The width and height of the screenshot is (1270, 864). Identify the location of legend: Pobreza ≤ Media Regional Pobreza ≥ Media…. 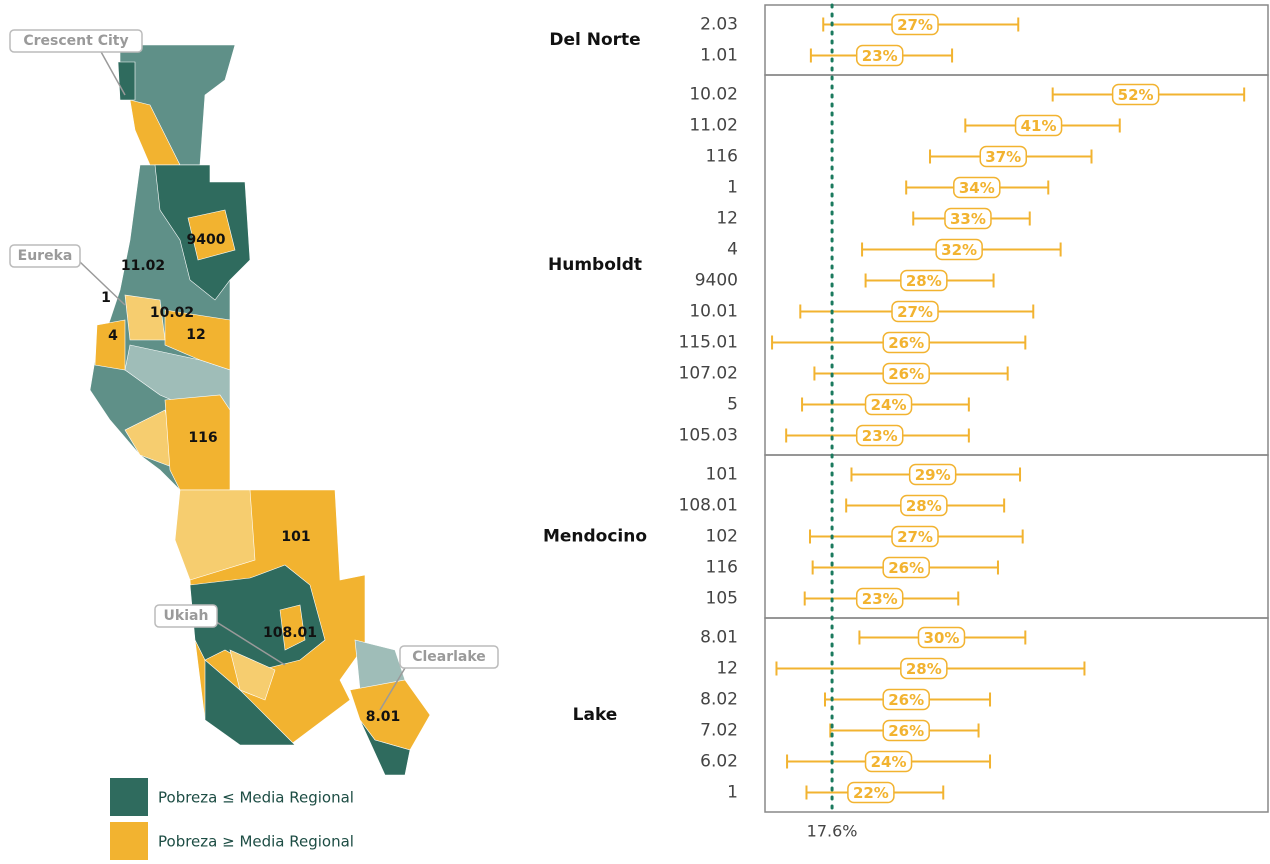
(232, 819).